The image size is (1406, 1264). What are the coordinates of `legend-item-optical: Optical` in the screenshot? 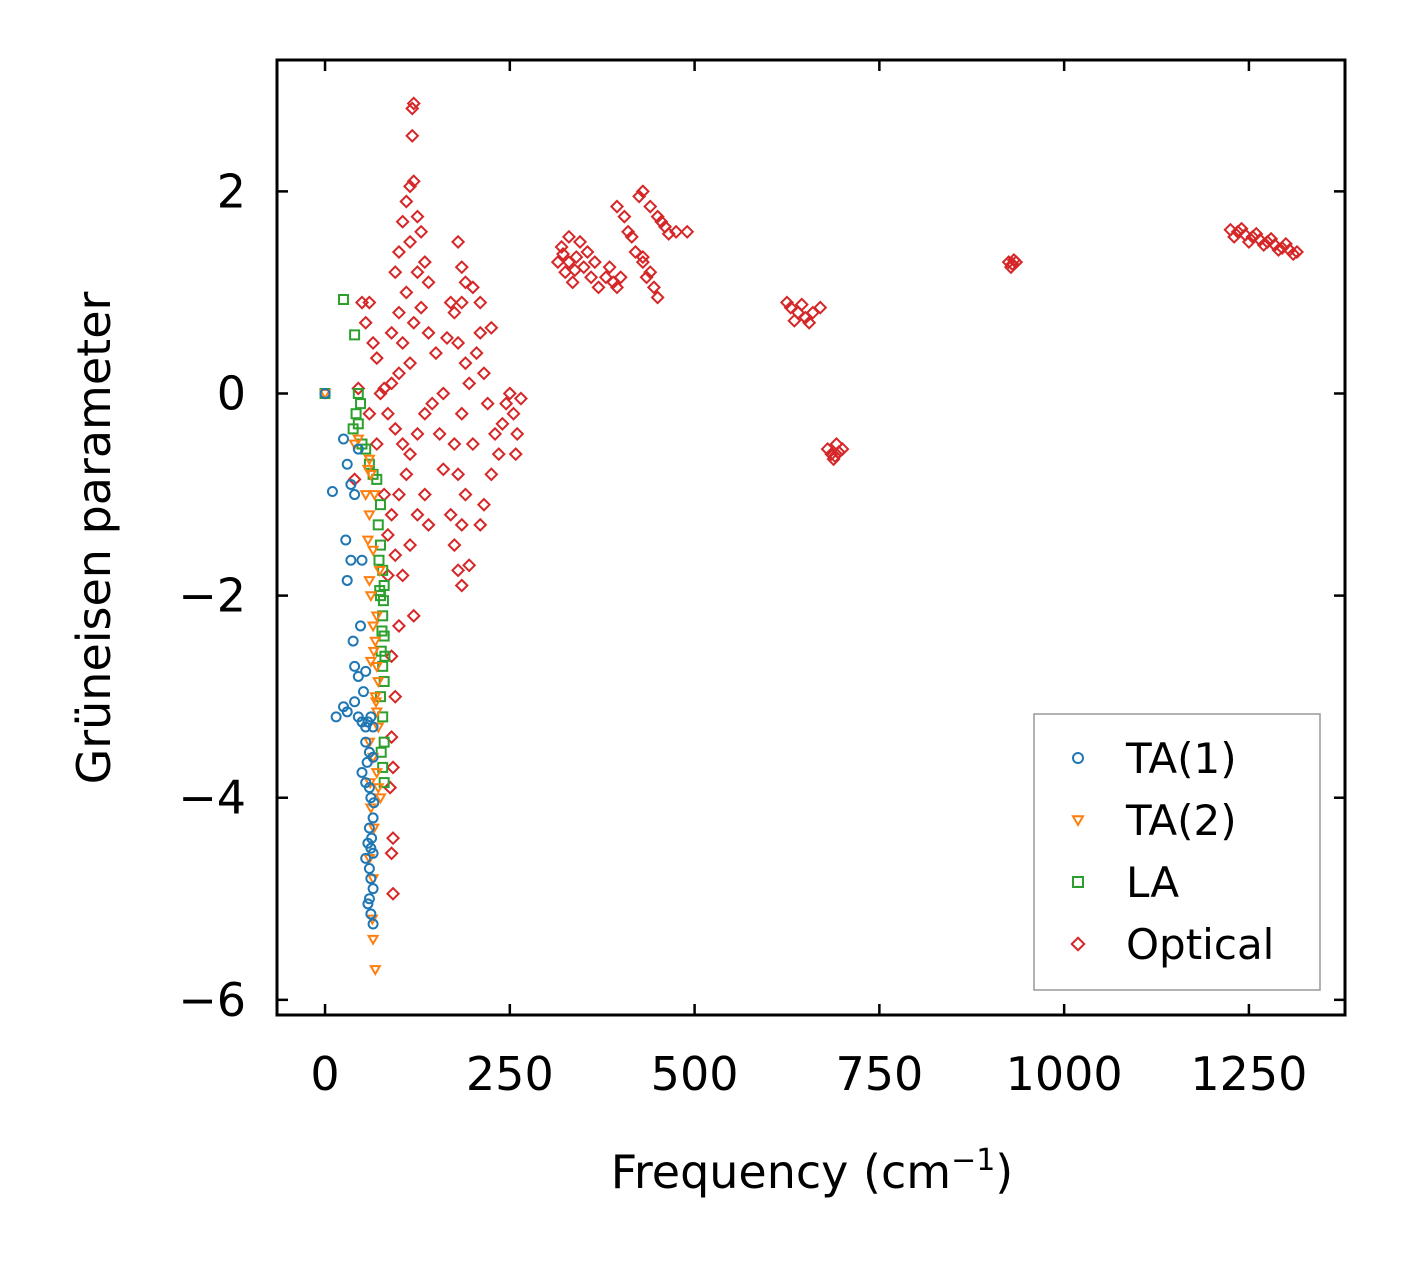 It's located at (1172, 944).